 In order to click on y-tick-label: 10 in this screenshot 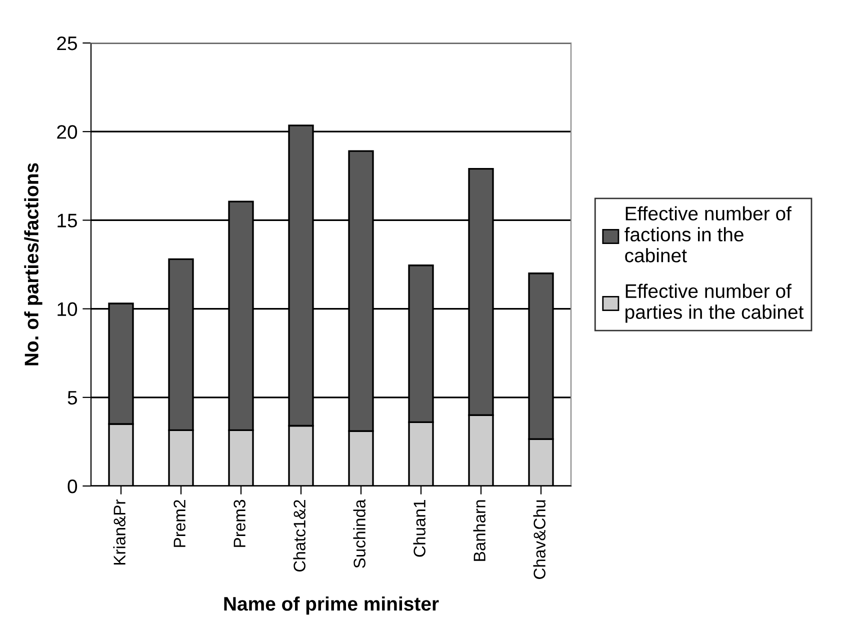, I will do `click(68, 309)`.